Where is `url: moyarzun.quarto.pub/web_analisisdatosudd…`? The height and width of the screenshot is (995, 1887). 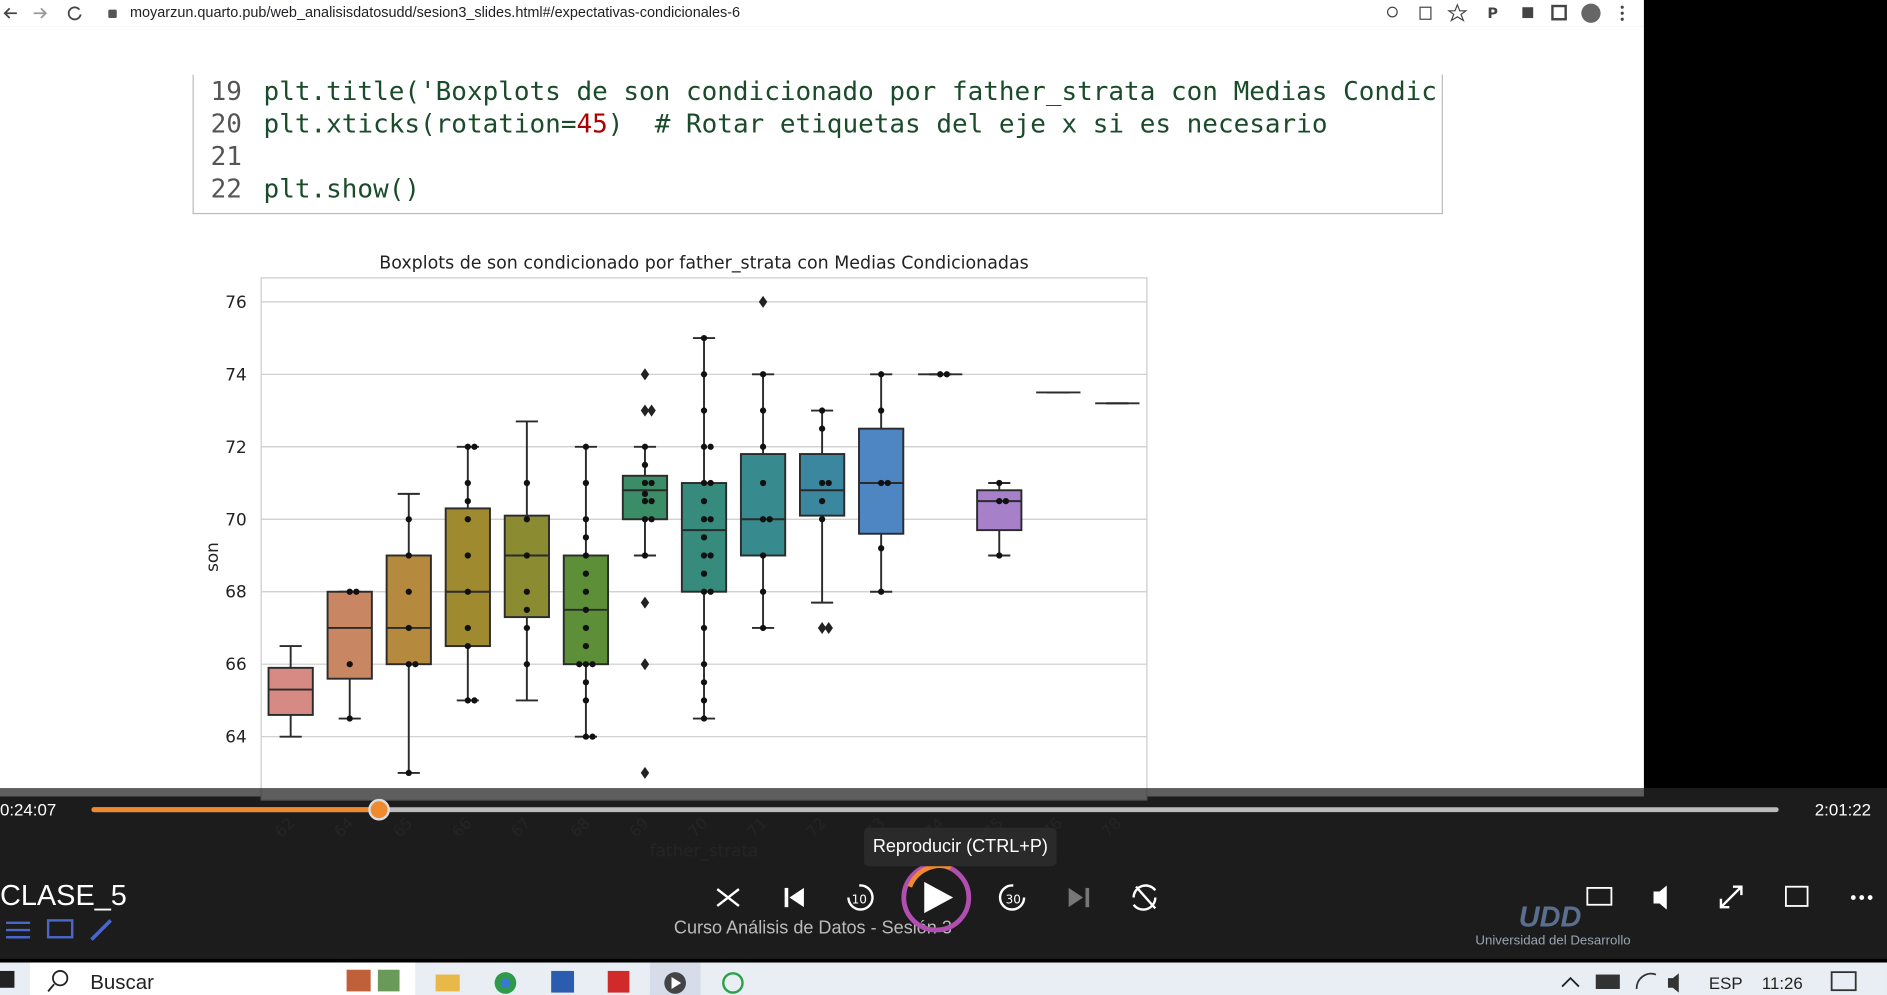 url: moyarzun.quarto.pub/web_analisisdatosudd… is located at coordinates (435, 12).